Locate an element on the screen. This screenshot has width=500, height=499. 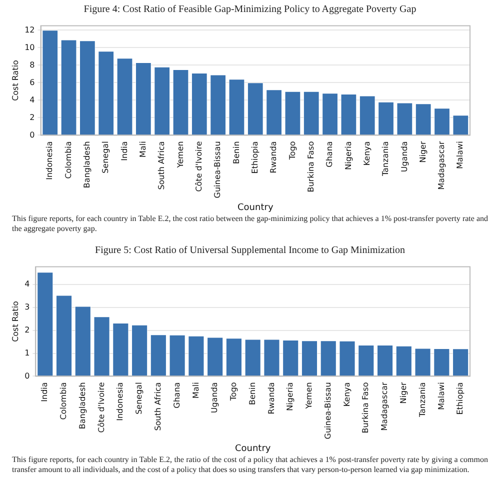
y-tick-label: 6 is located at coordinates (32, 82).